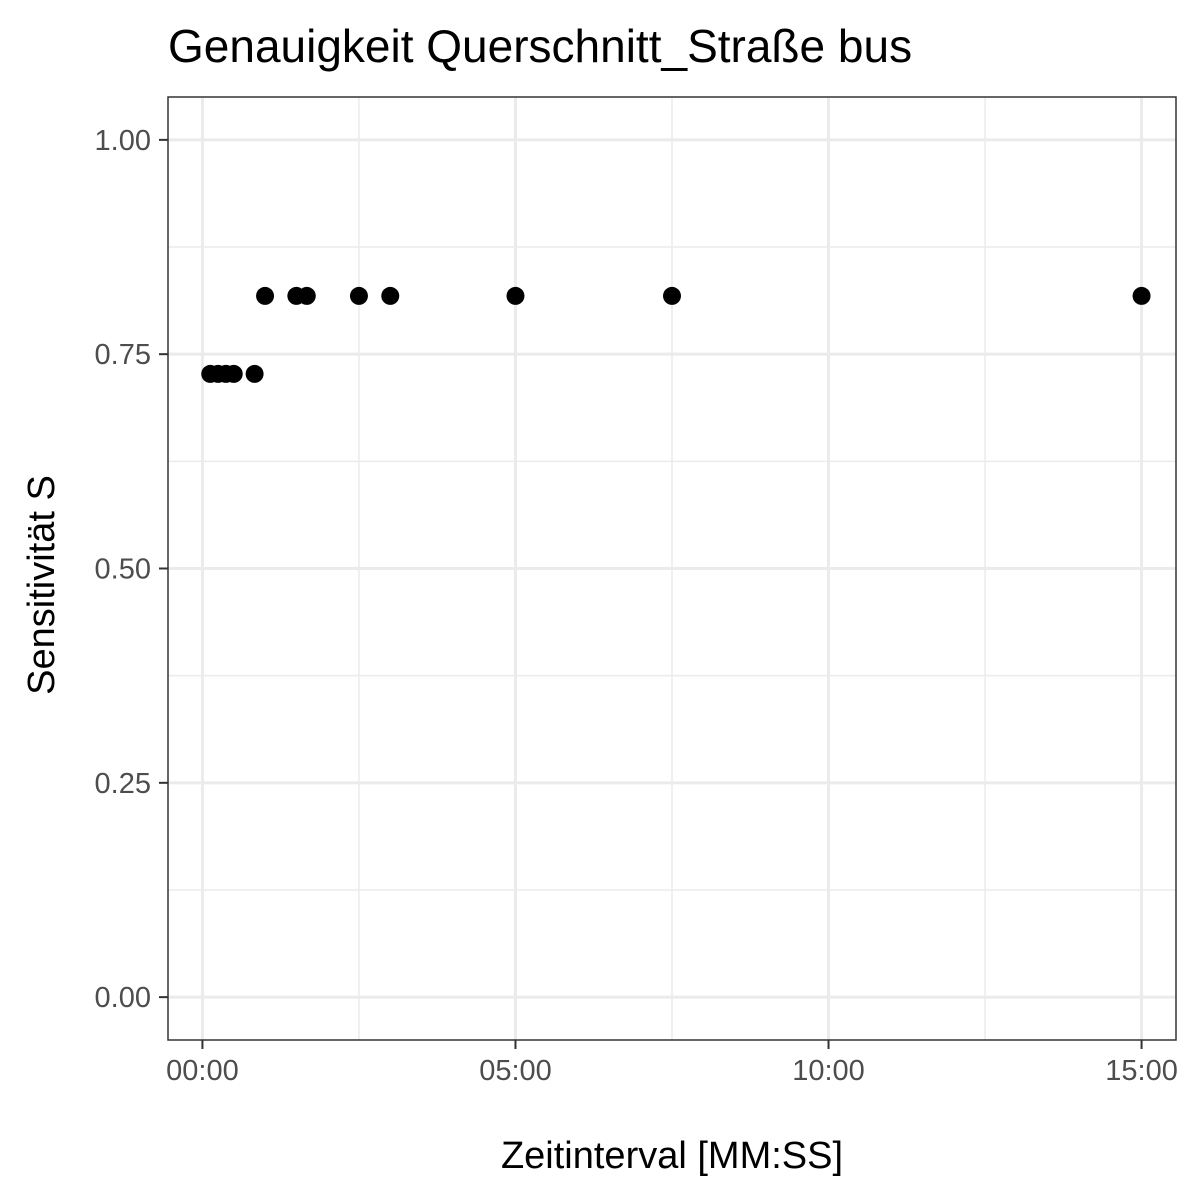  What do you see at coordinates (123, 355) in the screenshot?
I see `y-tick-label: 0.75` at bounding box center [123, 355].